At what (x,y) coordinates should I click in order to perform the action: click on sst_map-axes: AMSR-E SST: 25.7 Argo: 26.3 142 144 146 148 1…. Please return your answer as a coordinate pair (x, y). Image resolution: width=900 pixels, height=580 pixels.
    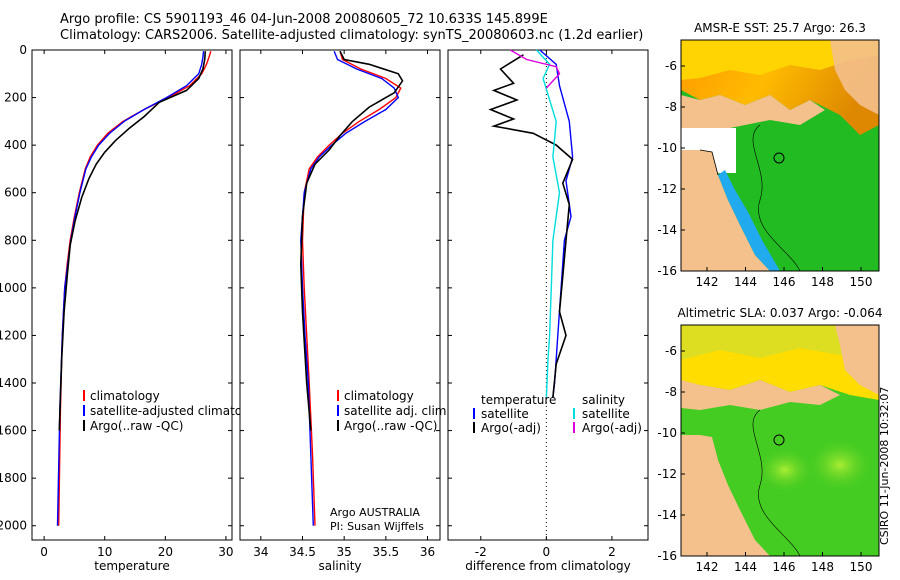
    Looking at the image, I should click on (764, 155).